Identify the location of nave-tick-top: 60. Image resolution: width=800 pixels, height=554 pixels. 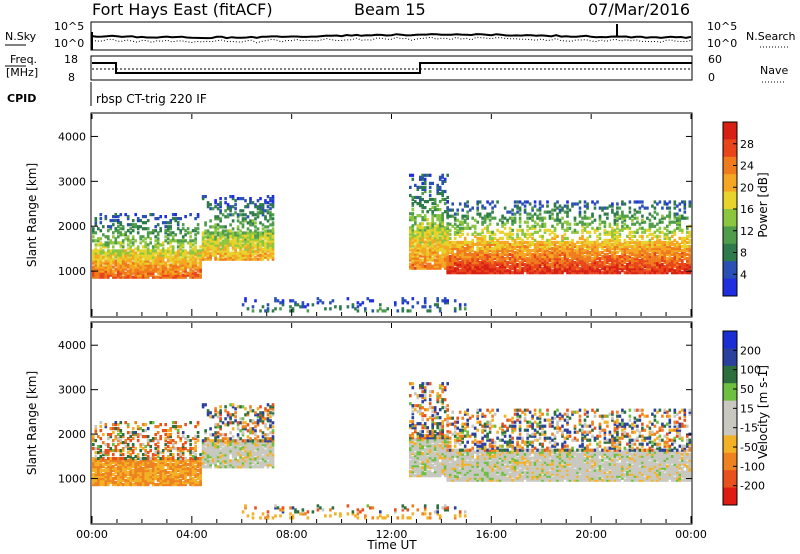
(715, 59).